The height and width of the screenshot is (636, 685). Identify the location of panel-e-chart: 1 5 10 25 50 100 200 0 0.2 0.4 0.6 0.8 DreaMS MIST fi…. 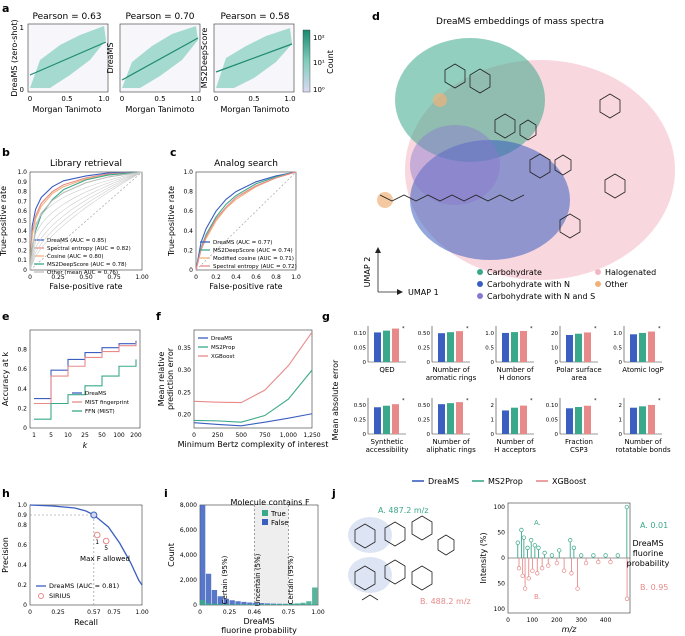
(71, 389).